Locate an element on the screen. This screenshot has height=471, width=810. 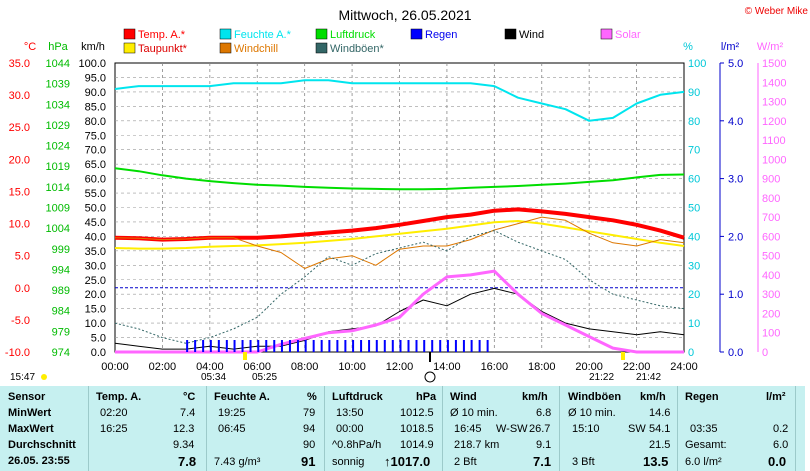
wind-now-label: 2 Bft is located at coordinates (465, 462).